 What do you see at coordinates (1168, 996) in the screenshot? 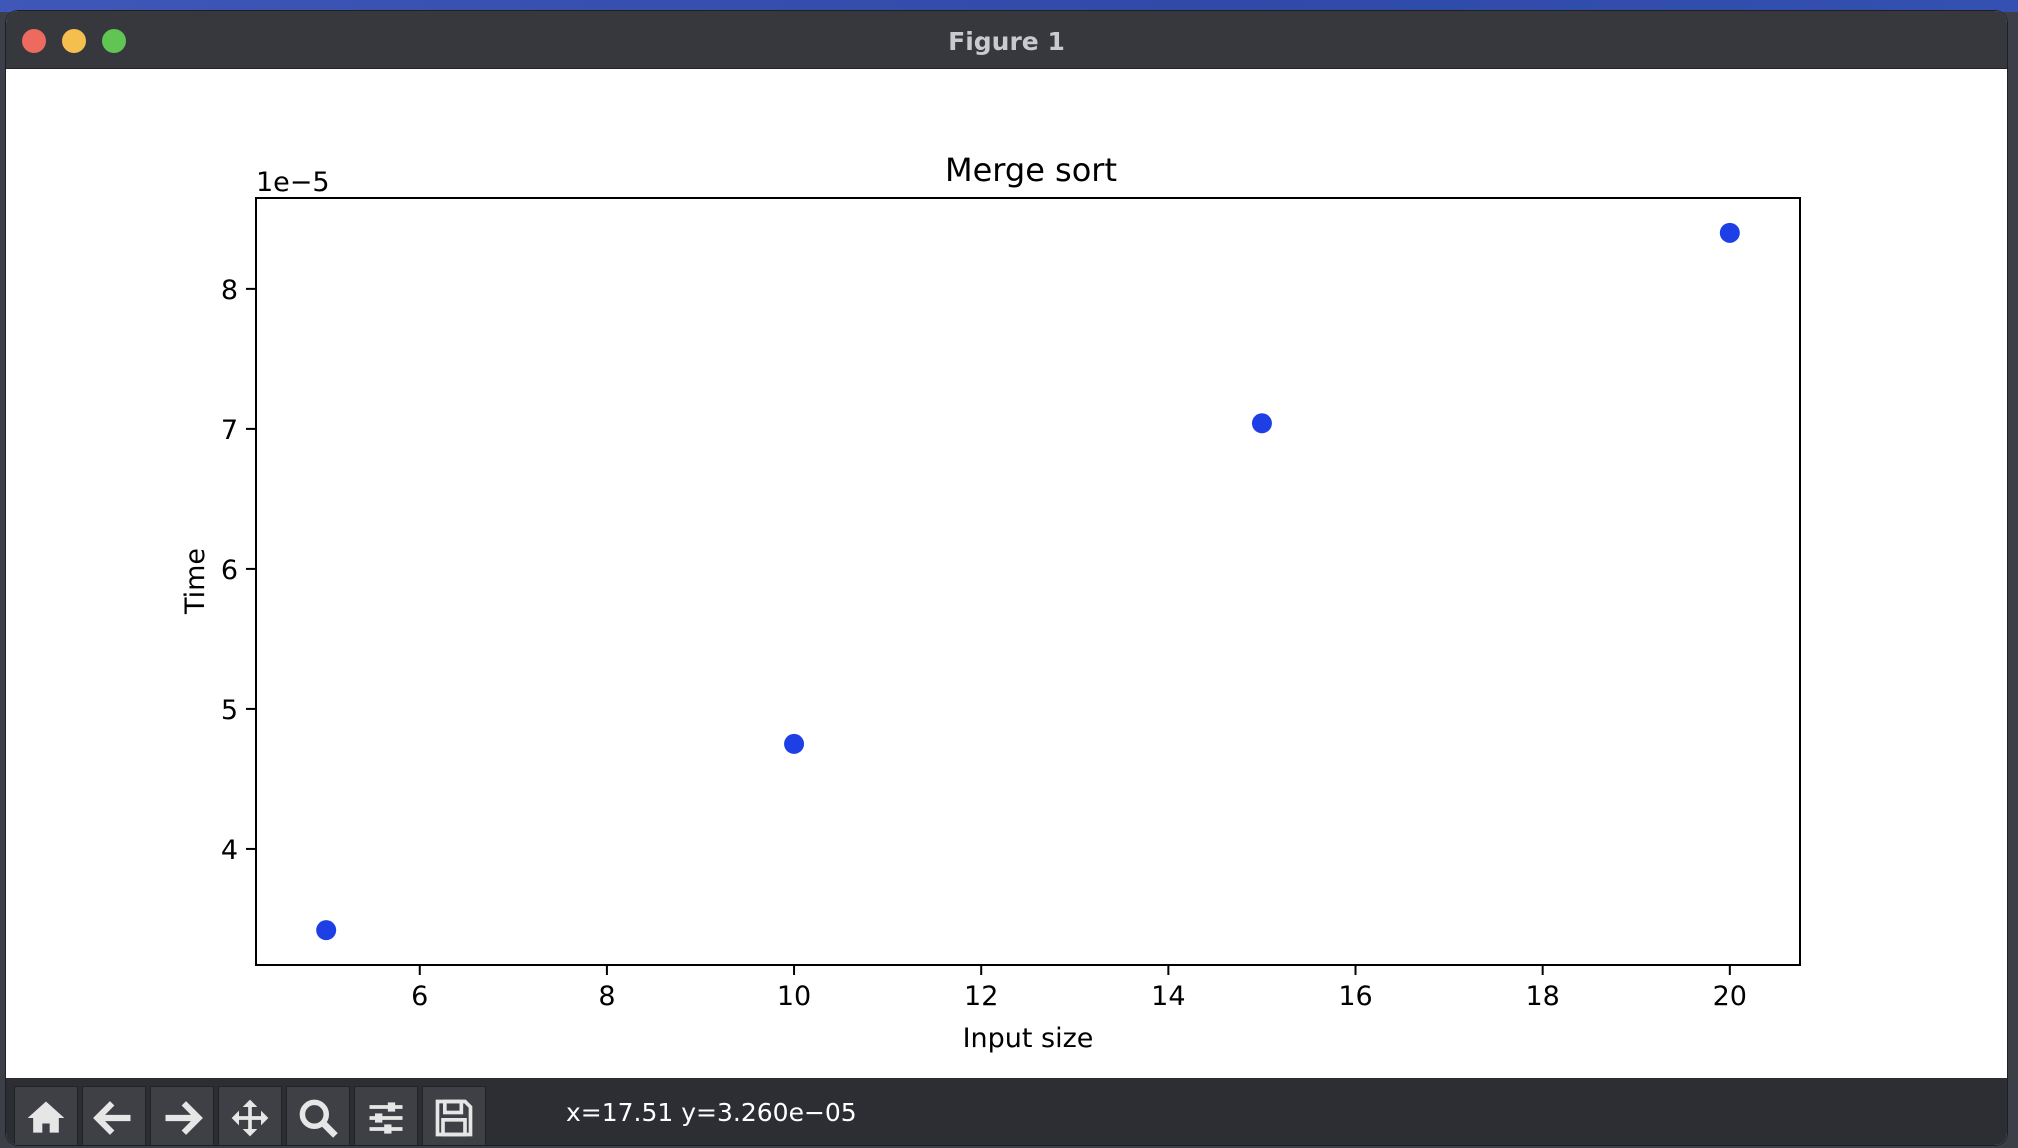
I see `x-tick-label: 14` at bounding box center [1168, 996].